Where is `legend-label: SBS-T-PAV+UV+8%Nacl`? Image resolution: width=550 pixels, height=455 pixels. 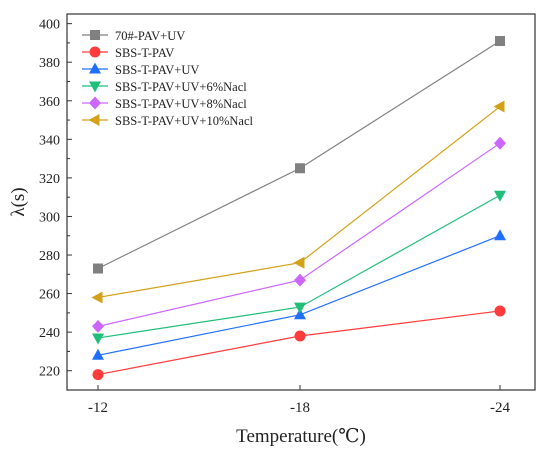 legend-label: SBS-T-PAV+UV+8%Nacl is located at coordinates (181, 104).